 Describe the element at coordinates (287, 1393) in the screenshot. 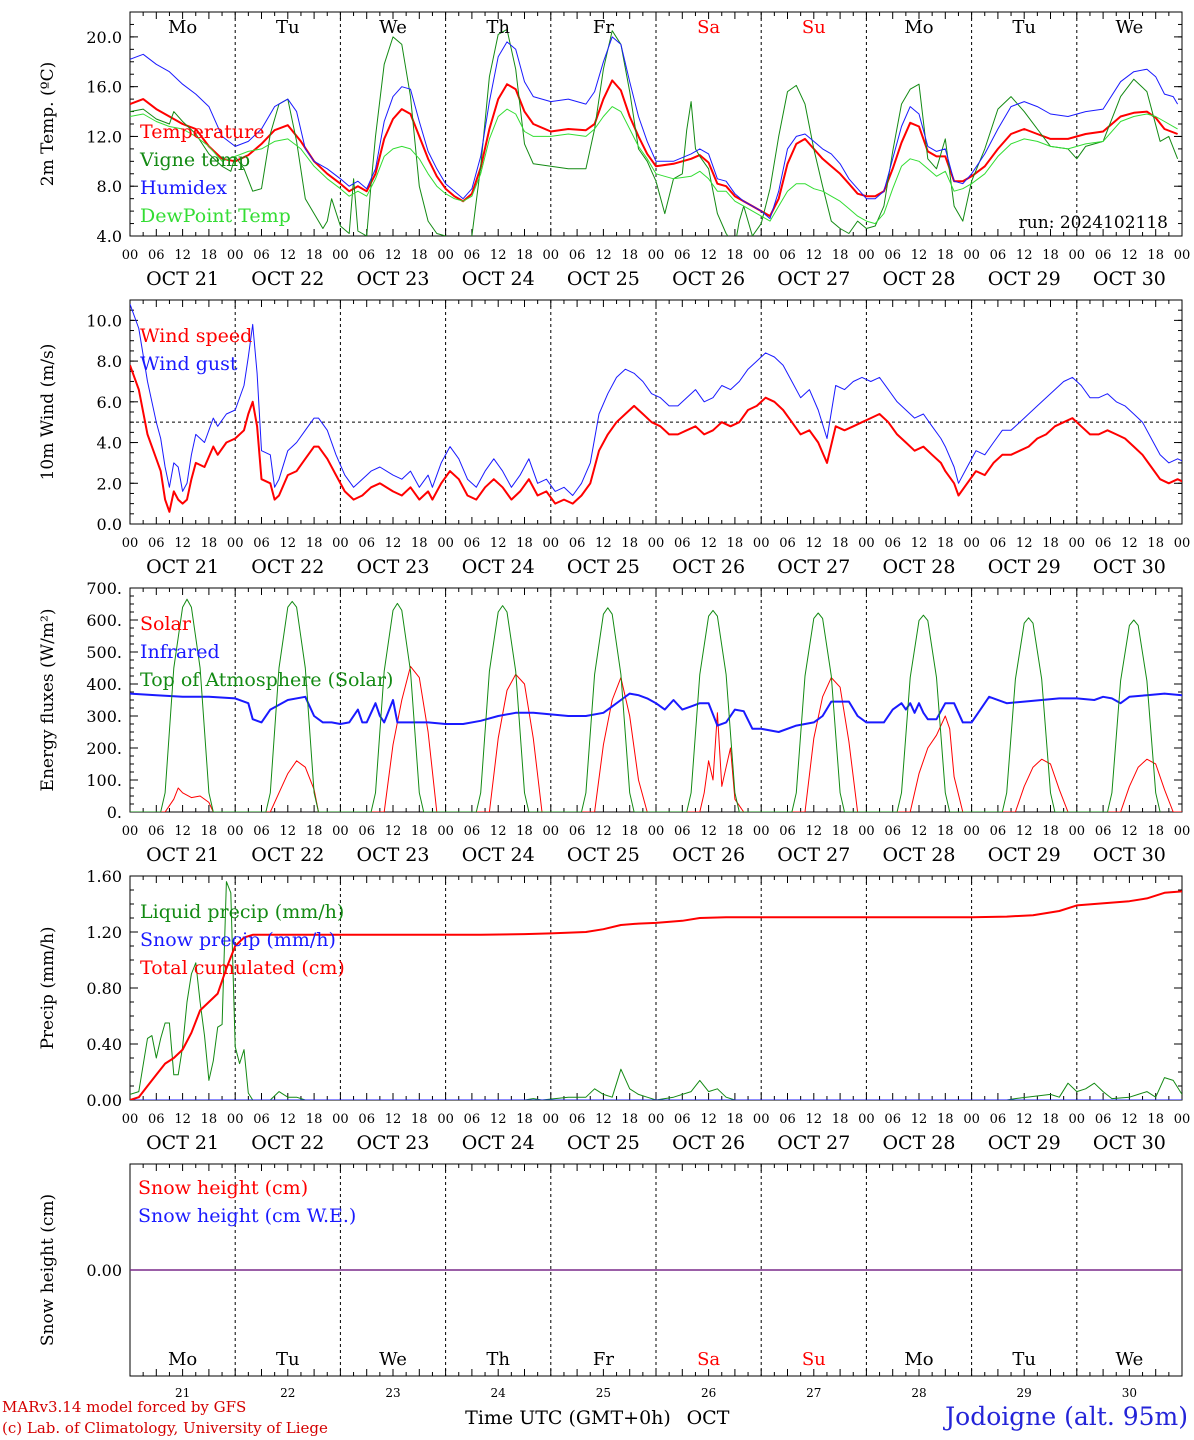

I see `day-number: 22` at that location.